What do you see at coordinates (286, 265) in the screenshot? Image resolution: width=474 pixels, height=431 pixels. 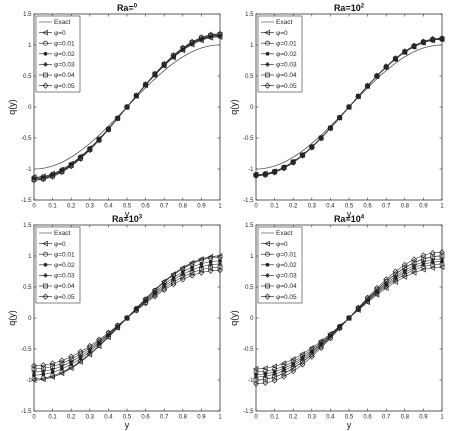 I see `legend-label: φ=0.02` at bounding box center [286, 265].